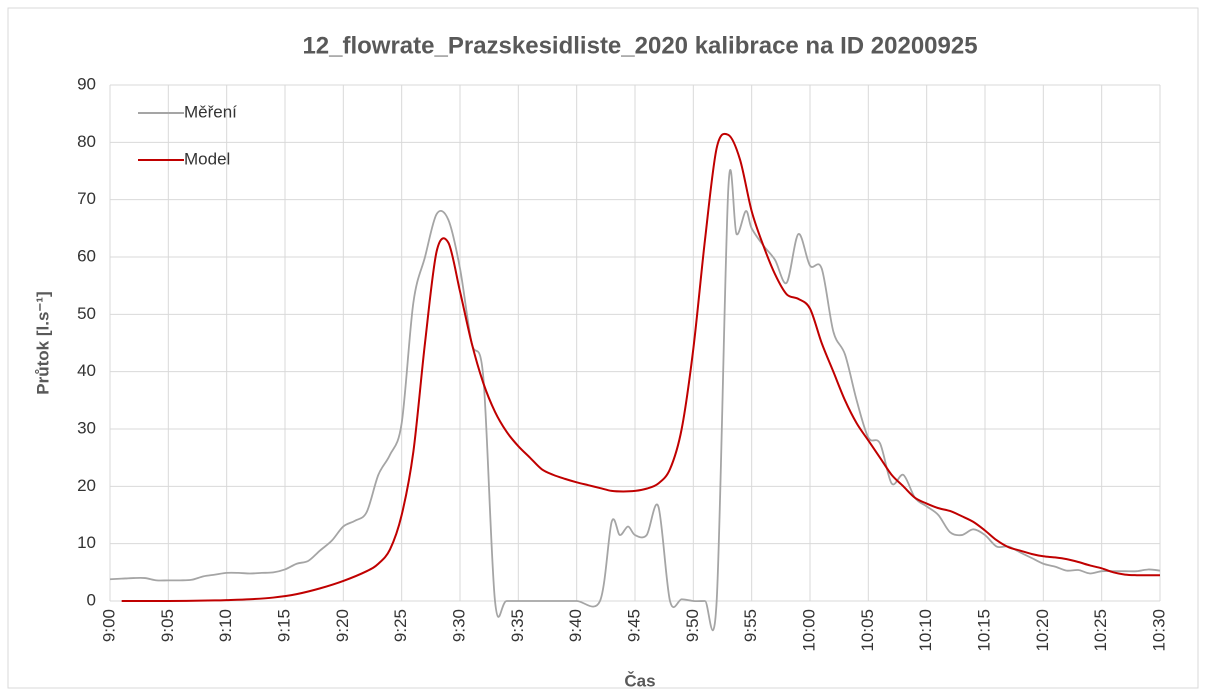 This screenshot has height=693, width=1208. What do you see at coordinates (400, 625) in the screenshot?
I see `x-tick-label: 9:25` at bounding box center [400, 625].